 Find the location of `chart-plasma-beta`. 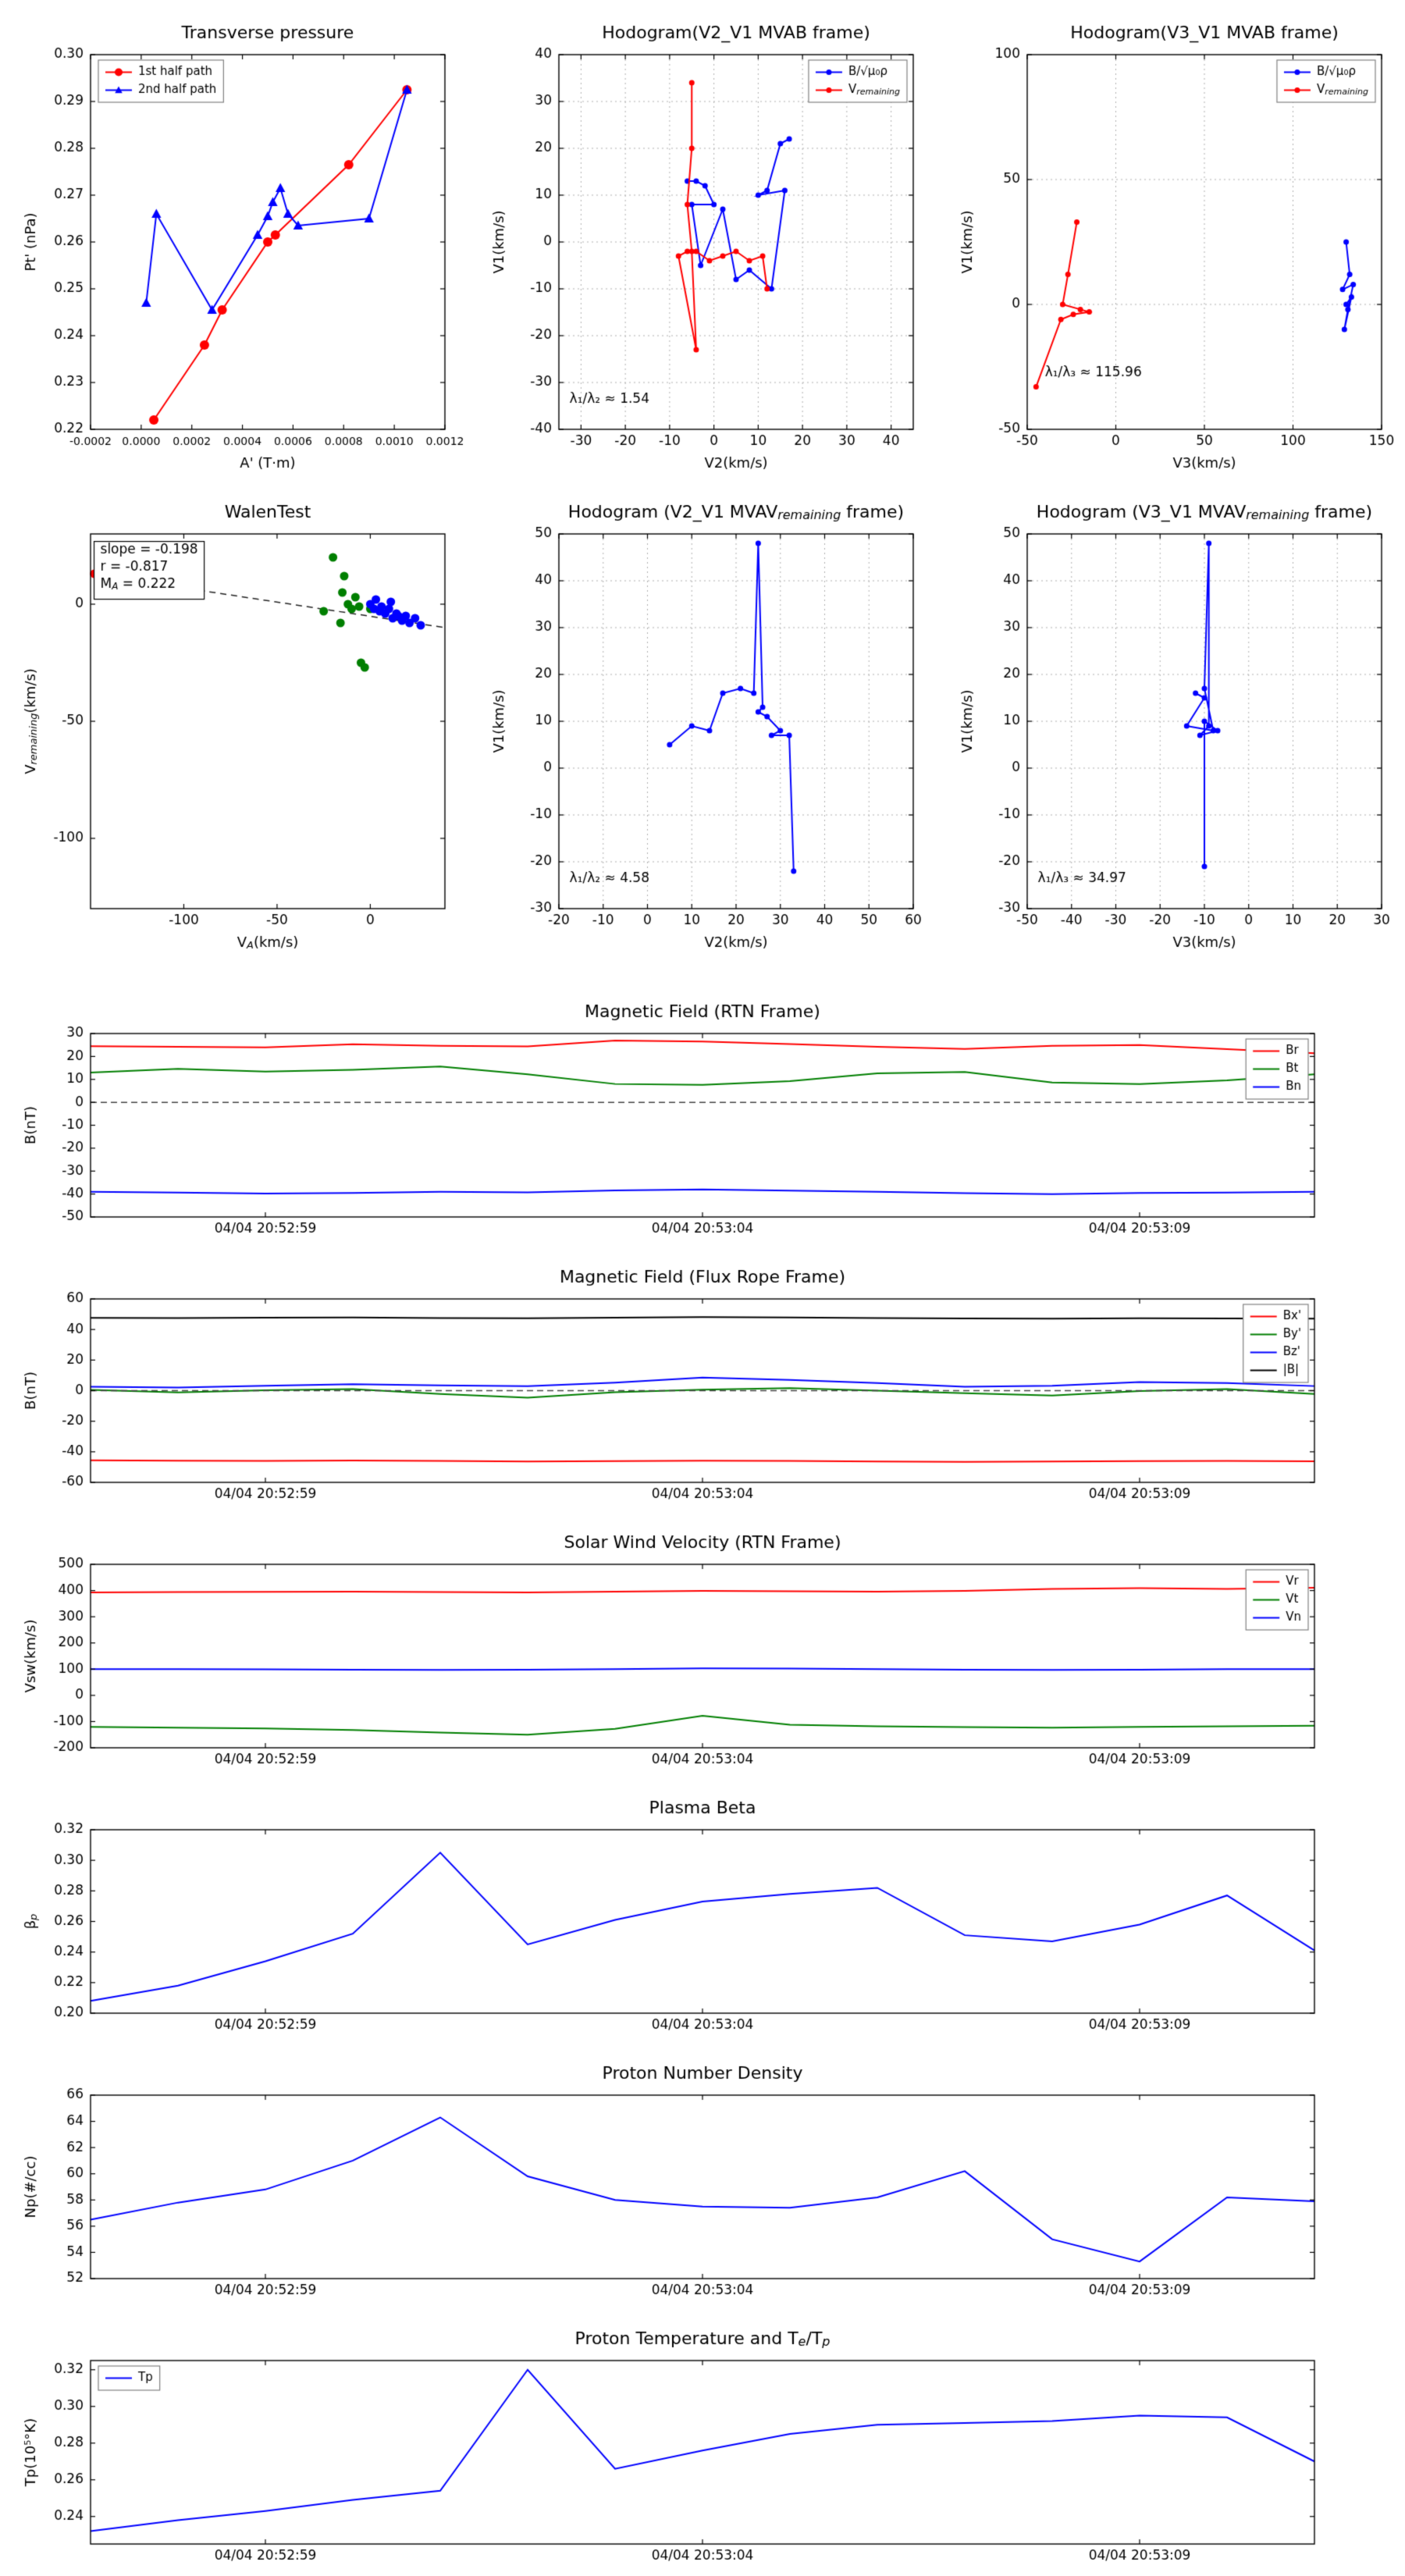

chart-plasma-beta is located at coordinates (703, 1914).